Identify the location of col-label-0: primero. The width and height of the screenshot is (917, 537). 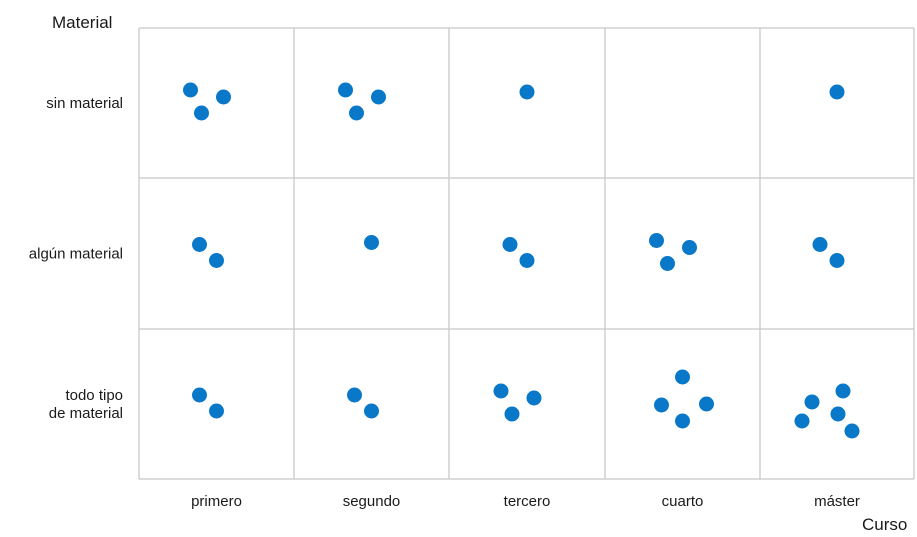
(216, 501).